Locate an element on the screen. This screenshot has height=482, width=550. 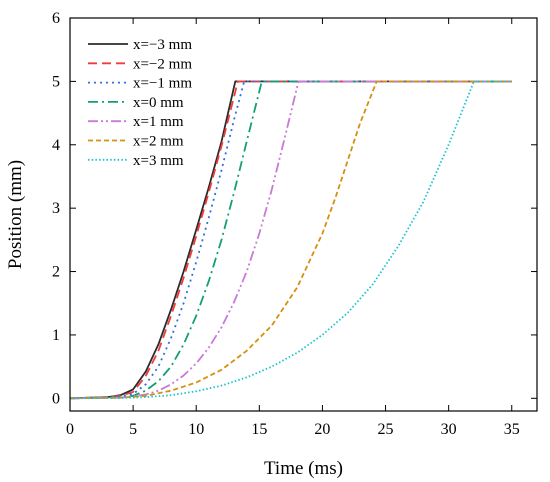
x-tick-label: 10 is located at coordinates (196, 429).